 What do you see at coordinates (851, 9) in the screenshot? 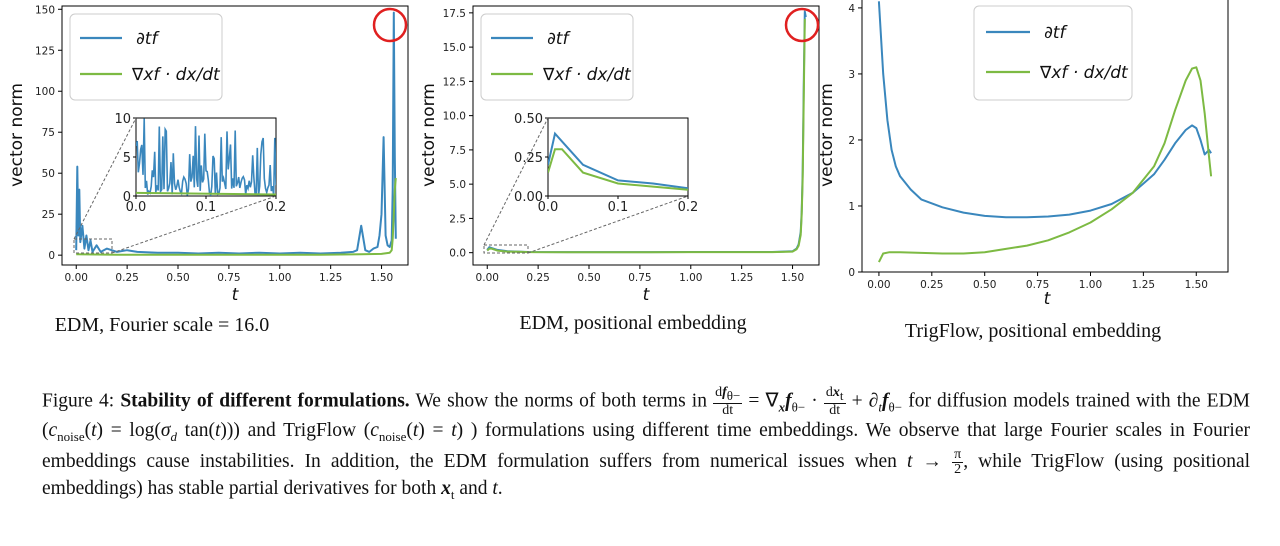
I see `y-tick-label: 4` at bounding box center [851, 9].